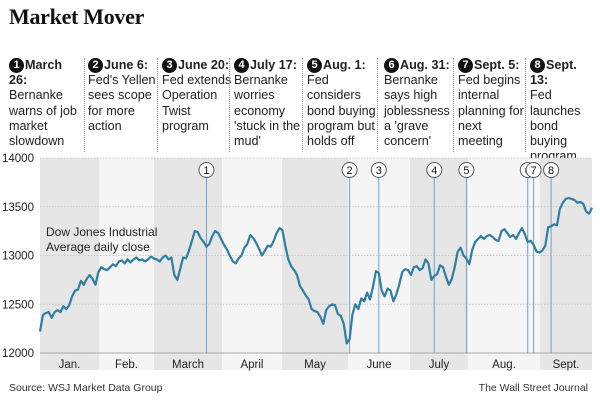 Image resolution: width=600 pixels, height=402 pixels. I want to click on y-tick-label: 12500, so click(18, 305).